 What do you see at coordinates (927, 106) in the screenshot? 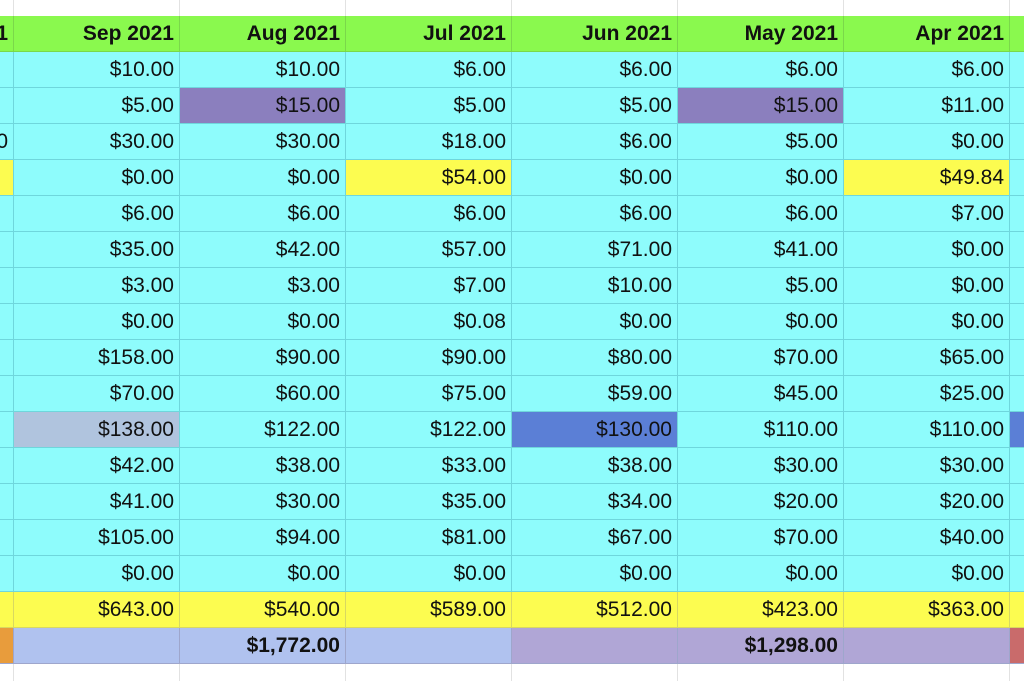
I see `data-cell: $11.00` at bounding box center [927, 106].